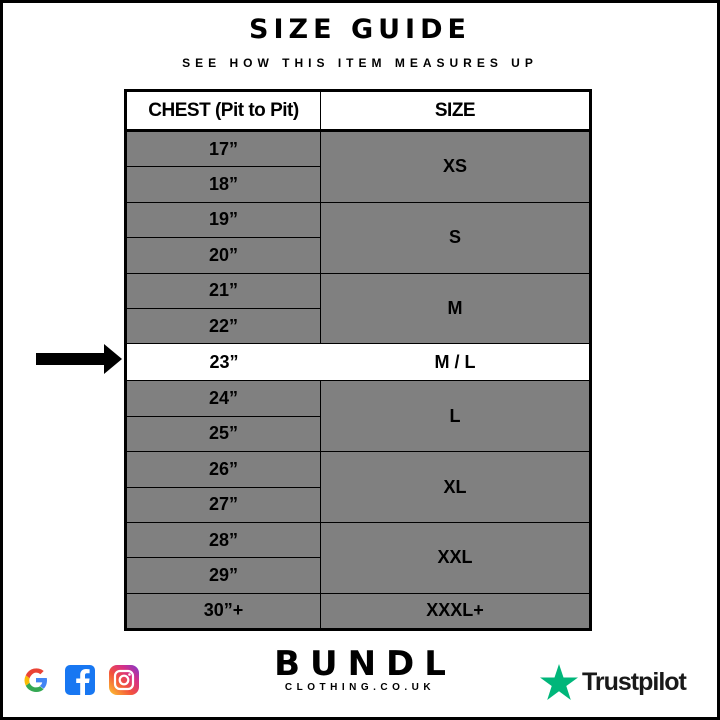 The image size is (720, 720). What do you see at coordinates (224, 433) in the screenshot?
I see `chest-cell: 25”` at bounding box center [224, 433].